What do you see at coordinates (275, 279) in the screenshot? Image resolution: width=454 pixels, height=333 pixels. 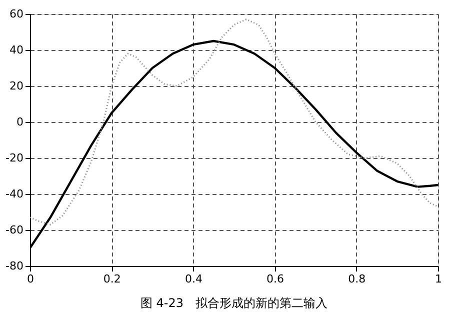 I see `x-tick-label: 0.6` at bounding box center [275, 279].